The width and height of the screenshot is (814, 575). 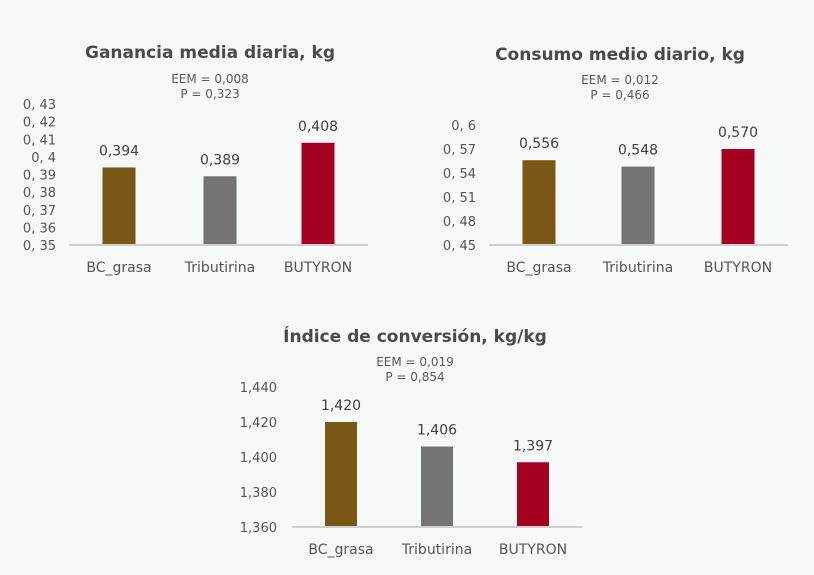 I want to click on data-label: 0,408, so click(x=318, y=127).